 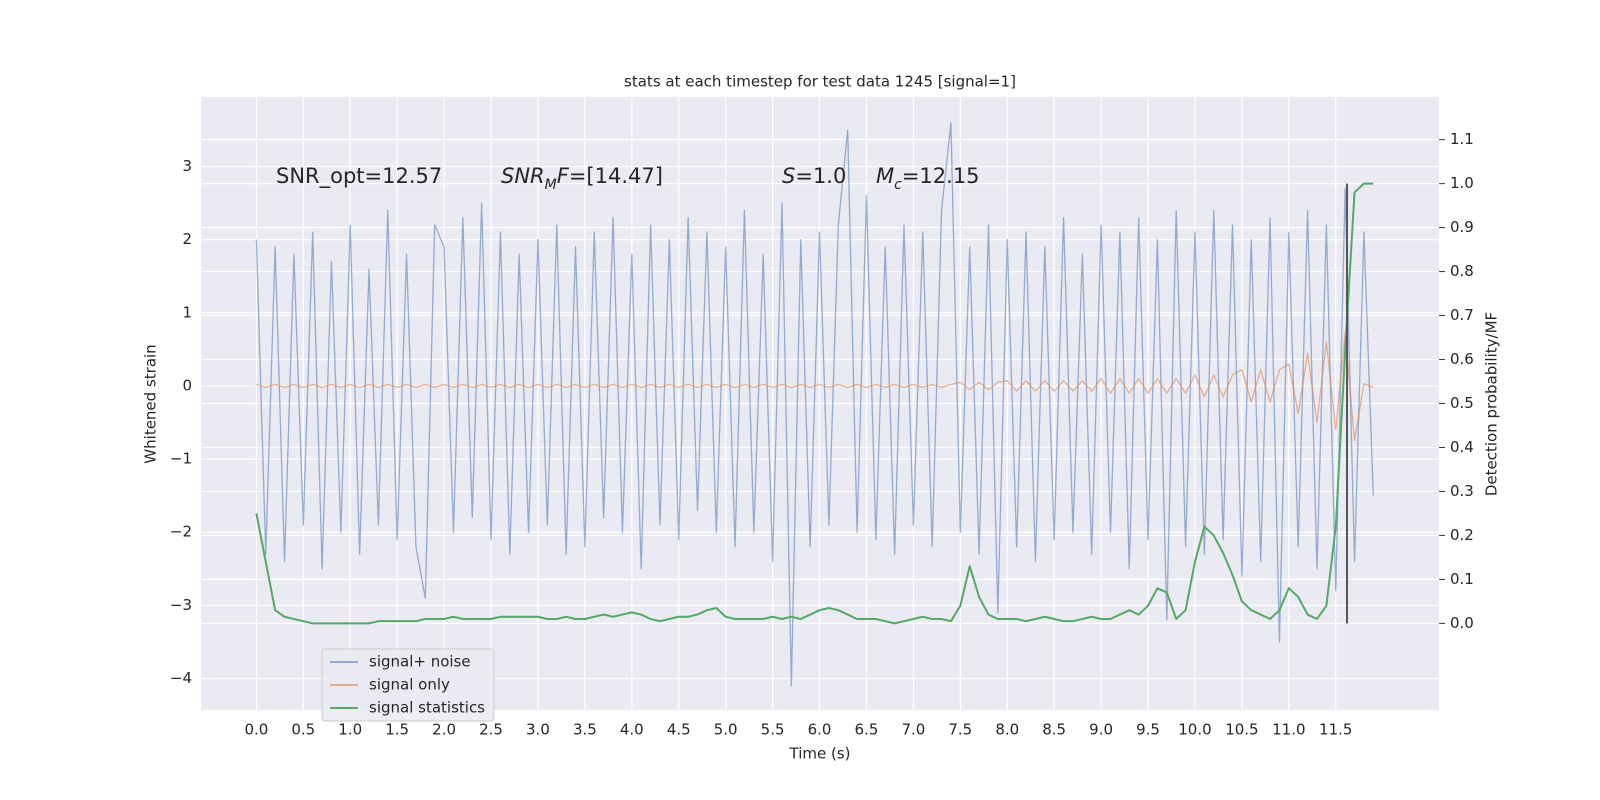 I want to click on y2-tick-label: 0.8, so click(x=1462, y=271).